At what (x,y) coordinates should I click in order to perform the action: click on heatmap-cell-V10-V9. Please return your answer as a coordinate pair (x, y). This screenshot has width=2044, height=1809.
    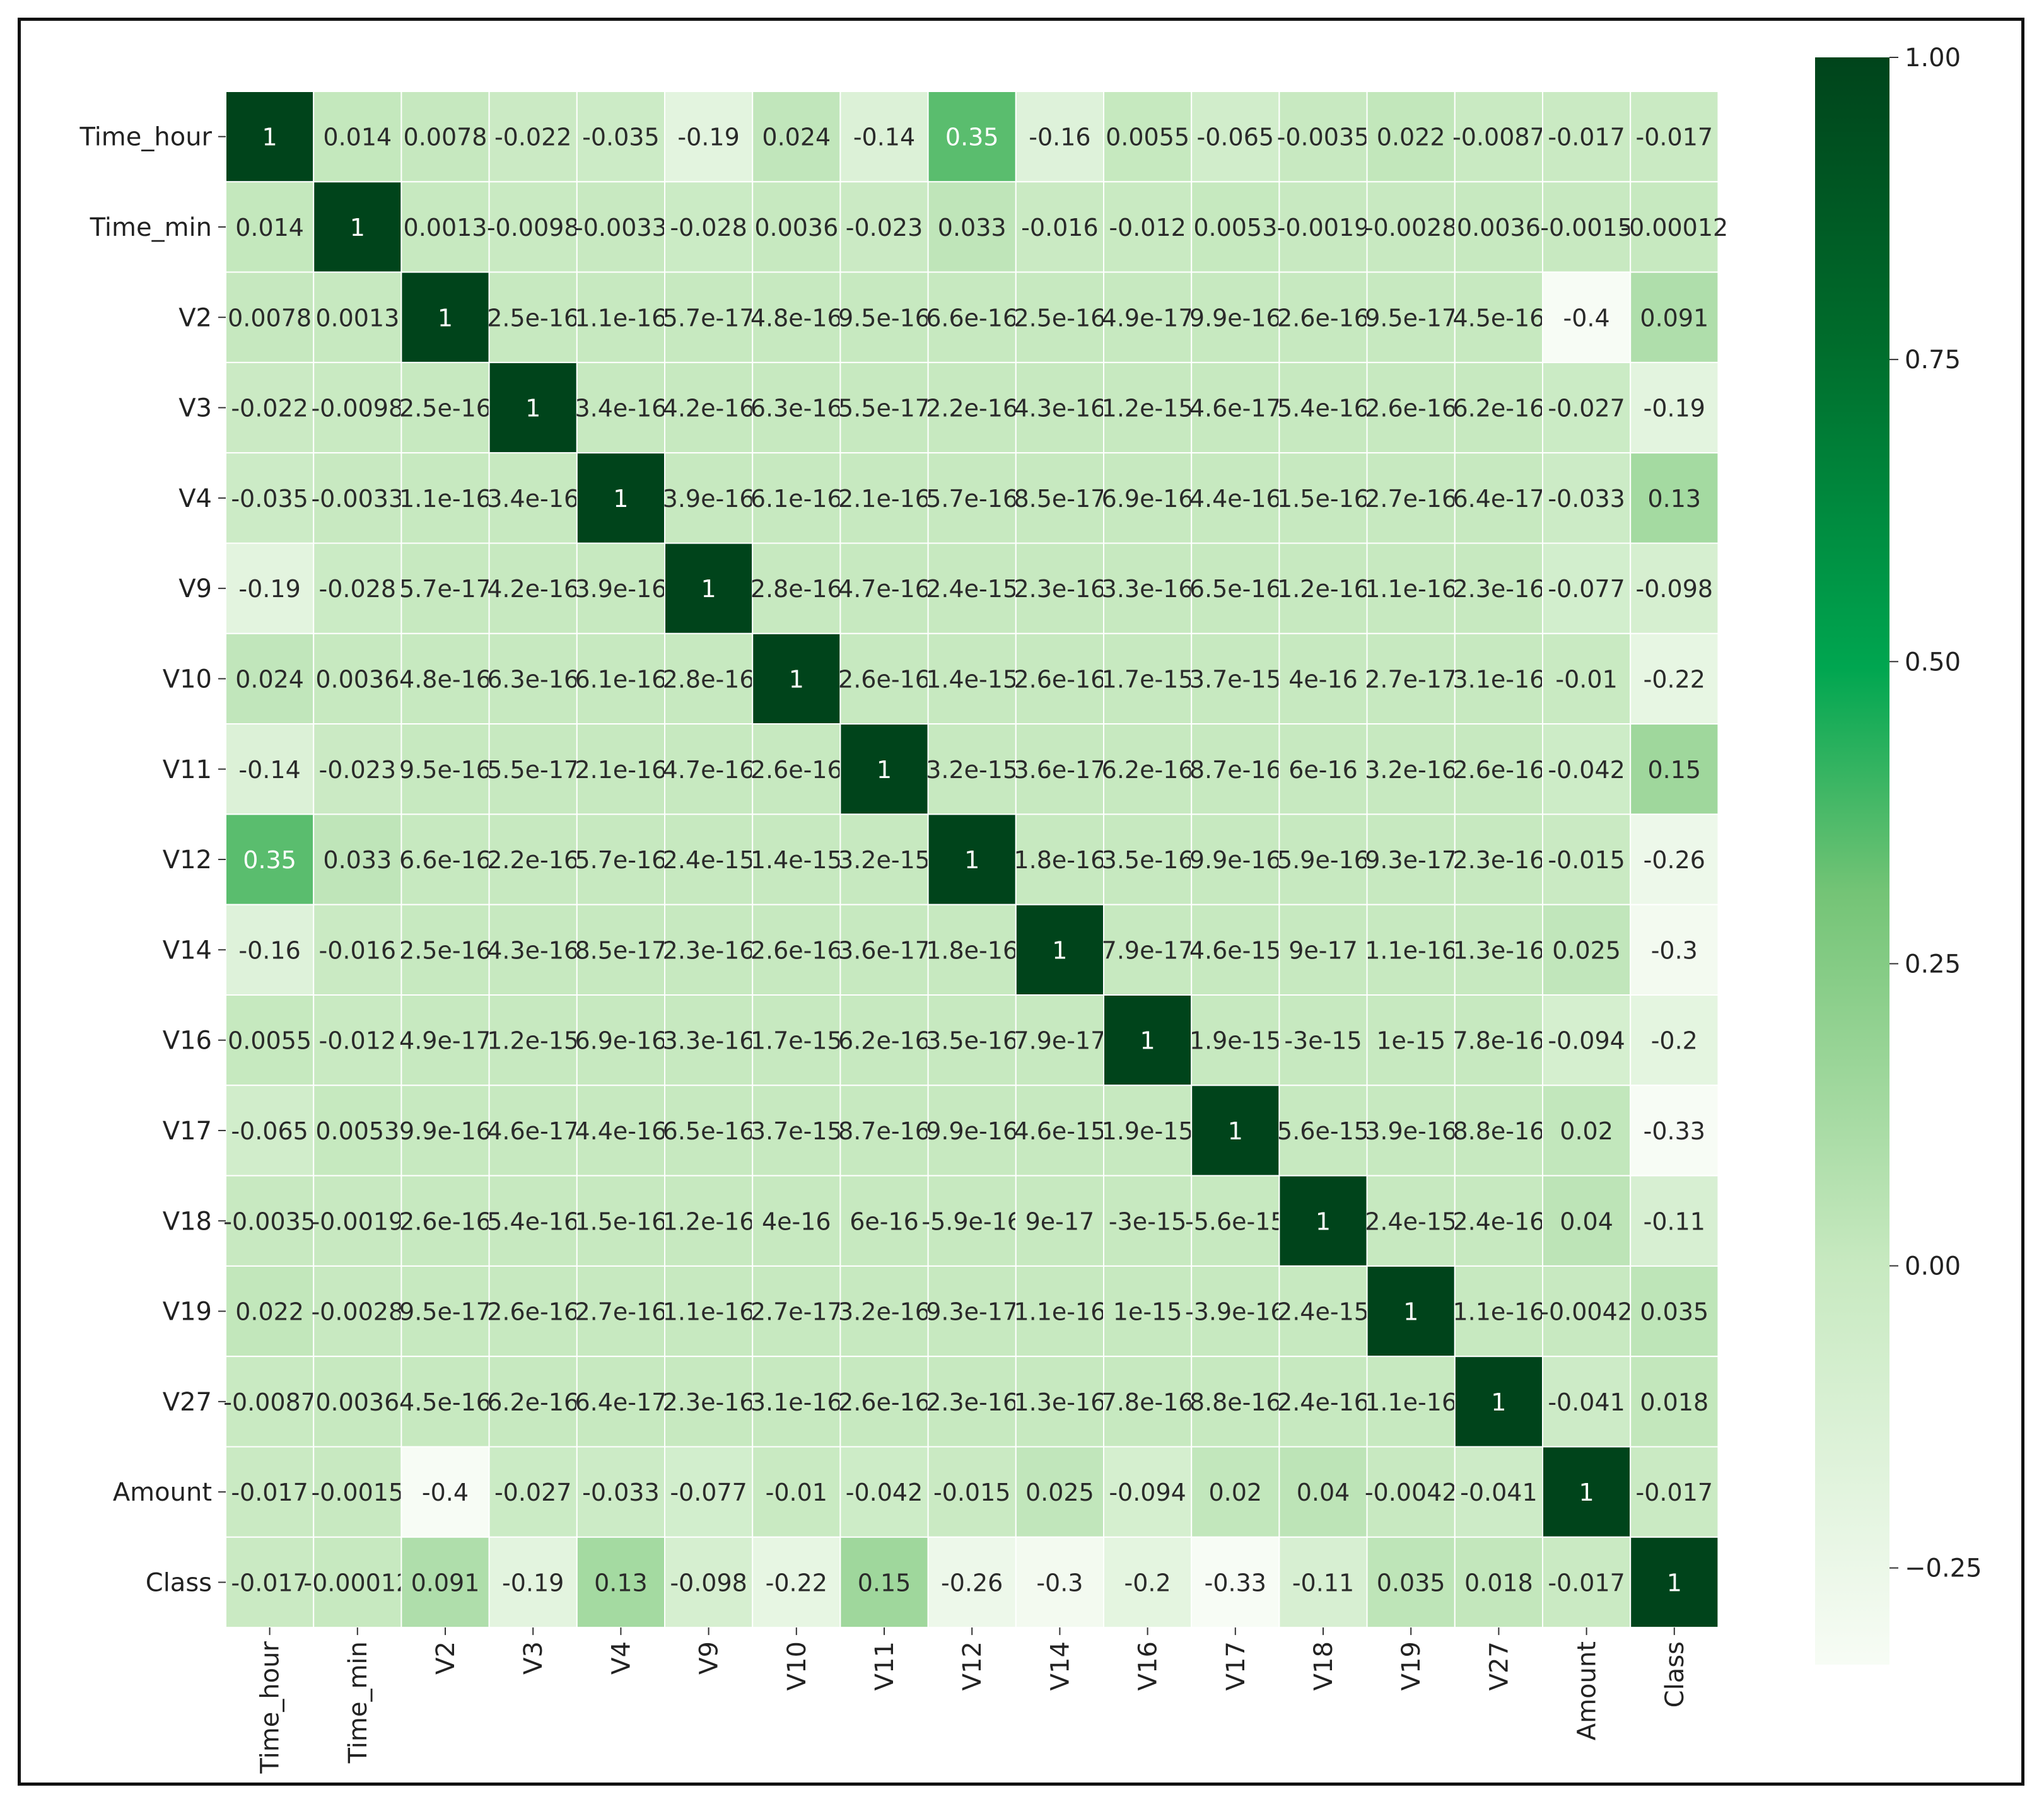
    Looking at the image, I should click on (709, 678).